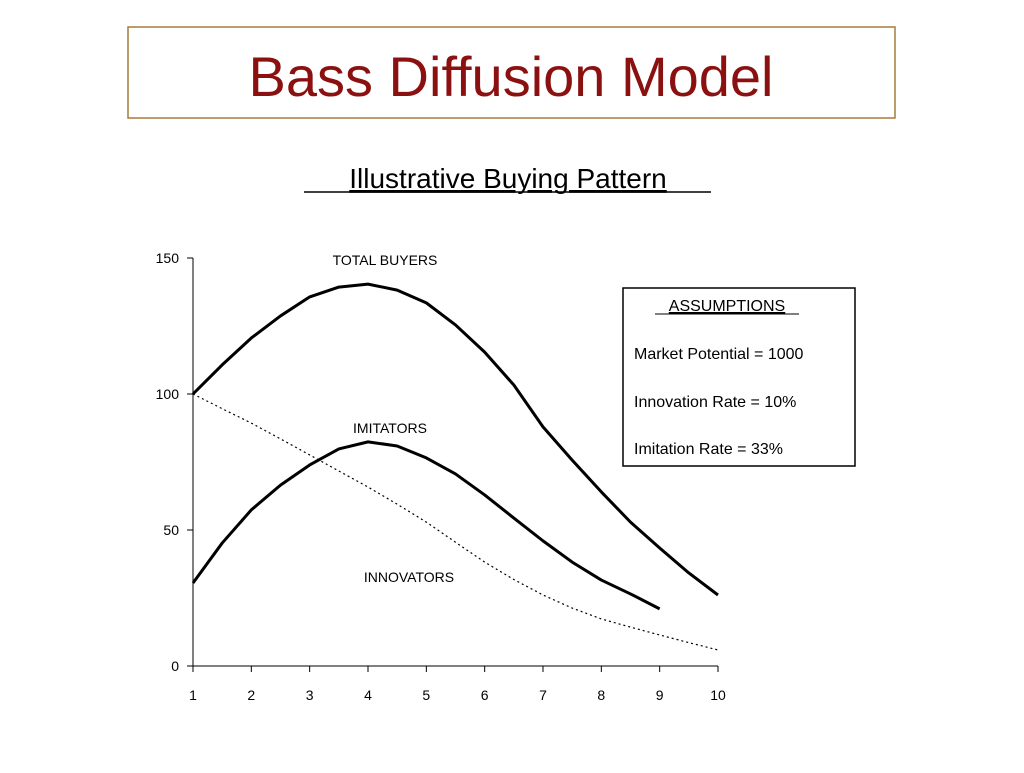 This screenshot has height=773, width=1024. What do you see at coordinates (251, 695) in the screenshot?
I see `x-tick-label: 2` at bounding box center [251, 695].